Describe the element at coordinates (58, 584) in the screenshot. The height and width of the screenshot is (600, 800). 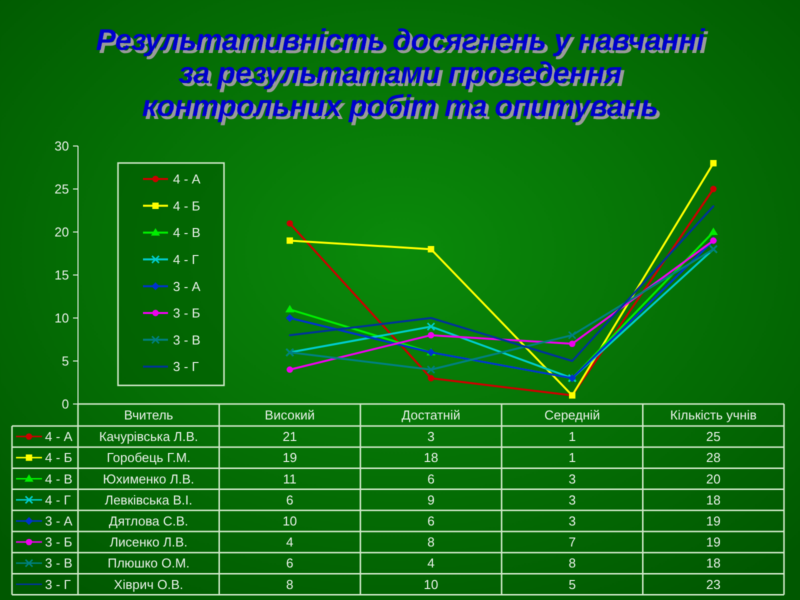
I see `text: 3 - Г` at that location.